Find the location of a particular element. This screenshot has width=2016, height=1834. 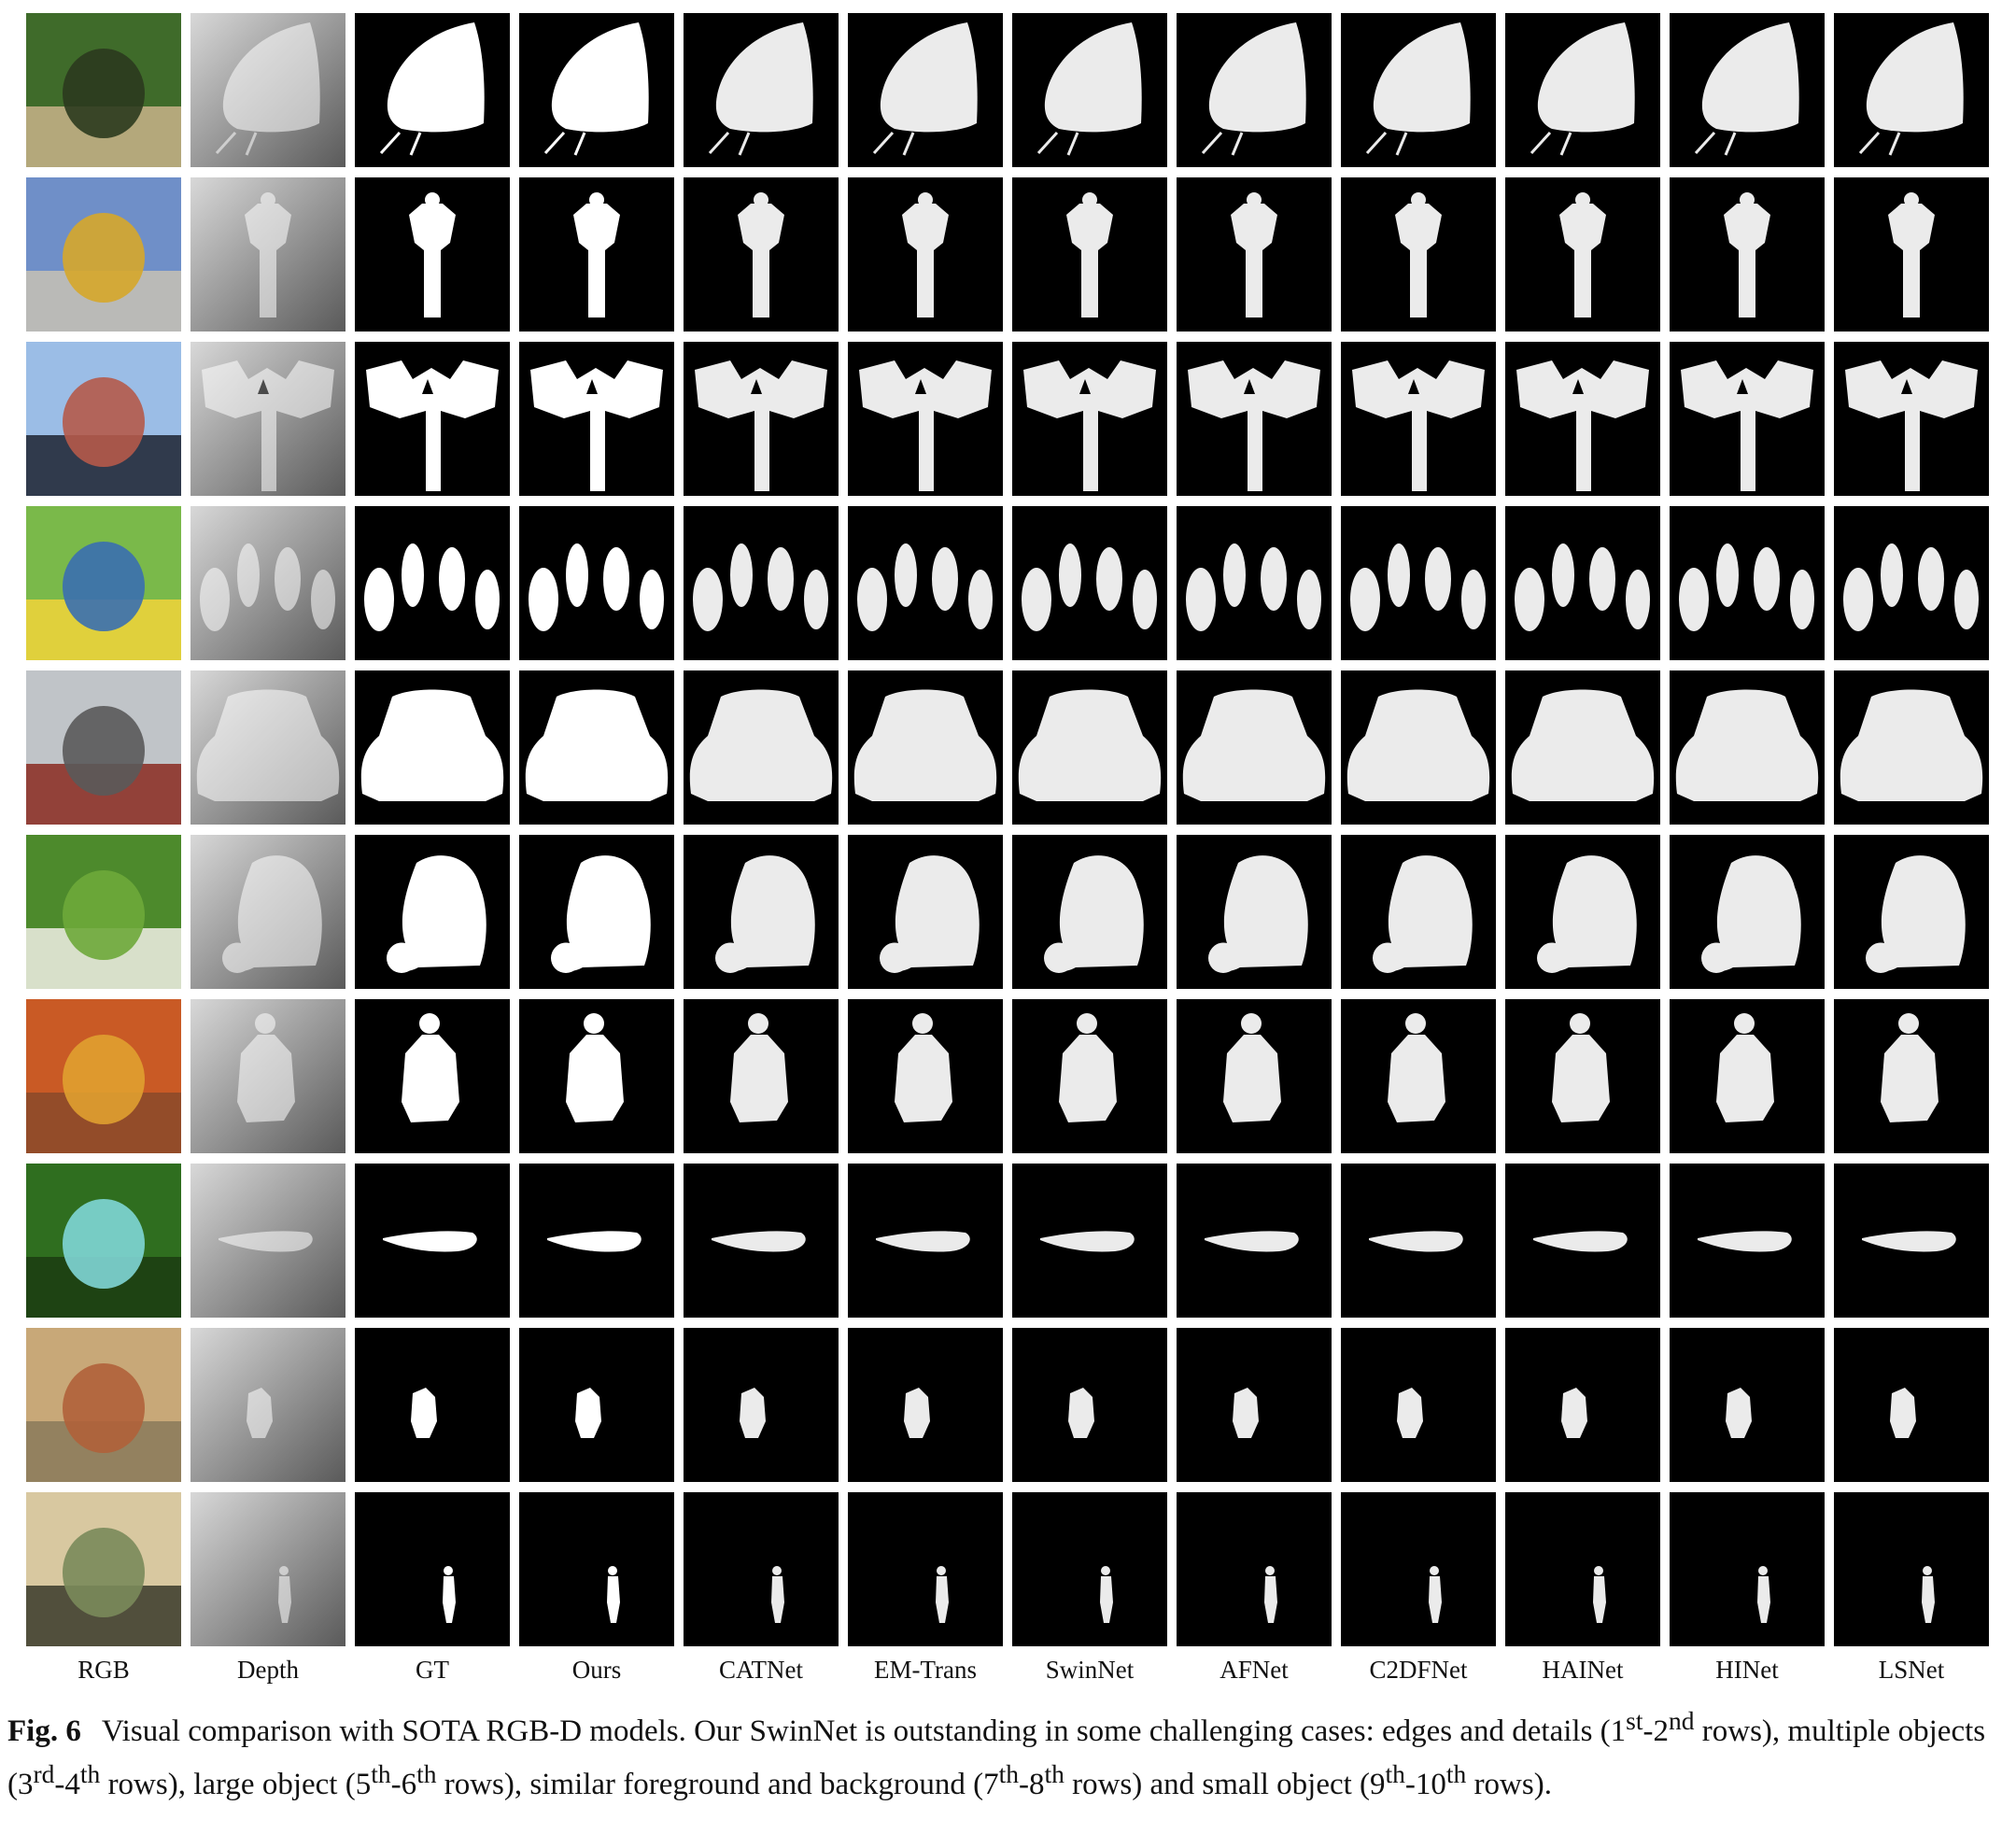

column-label: SwinNet is located at coordinates (1090, 1670).